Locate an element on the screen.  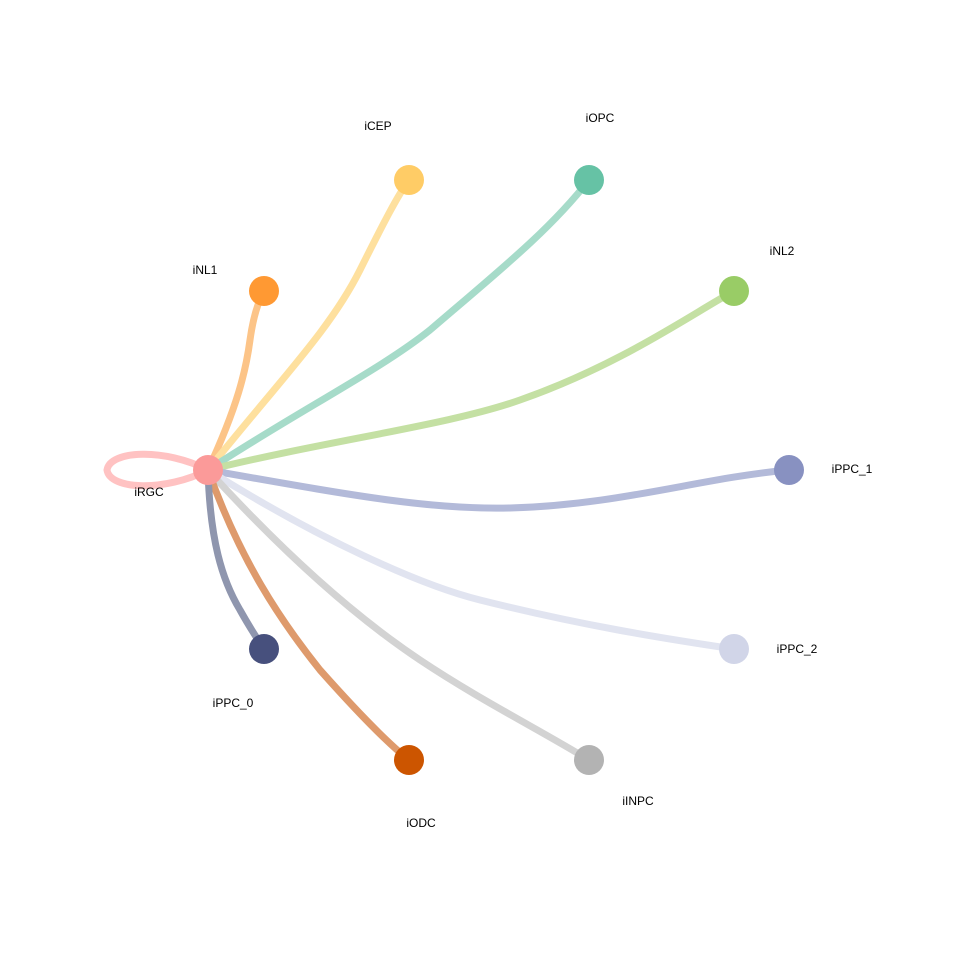
node-label-icep: iCEP is located at coordinates (377, 126).